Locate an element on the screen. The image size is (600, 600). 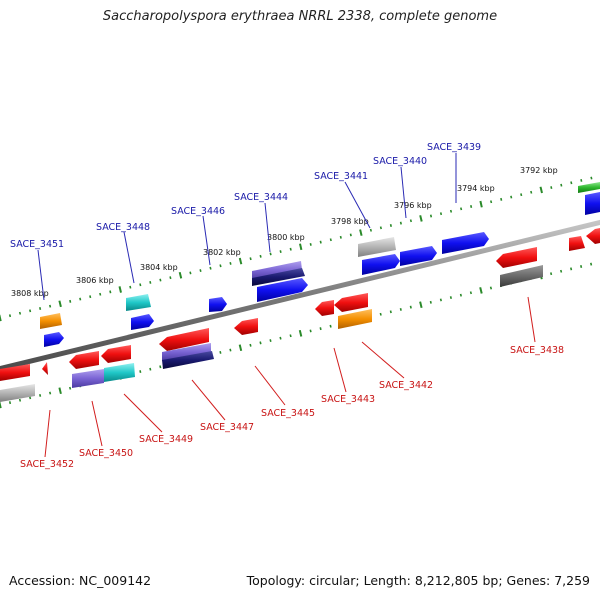
kbp-label: 3792 kbp is located at coordinates (539, 170).